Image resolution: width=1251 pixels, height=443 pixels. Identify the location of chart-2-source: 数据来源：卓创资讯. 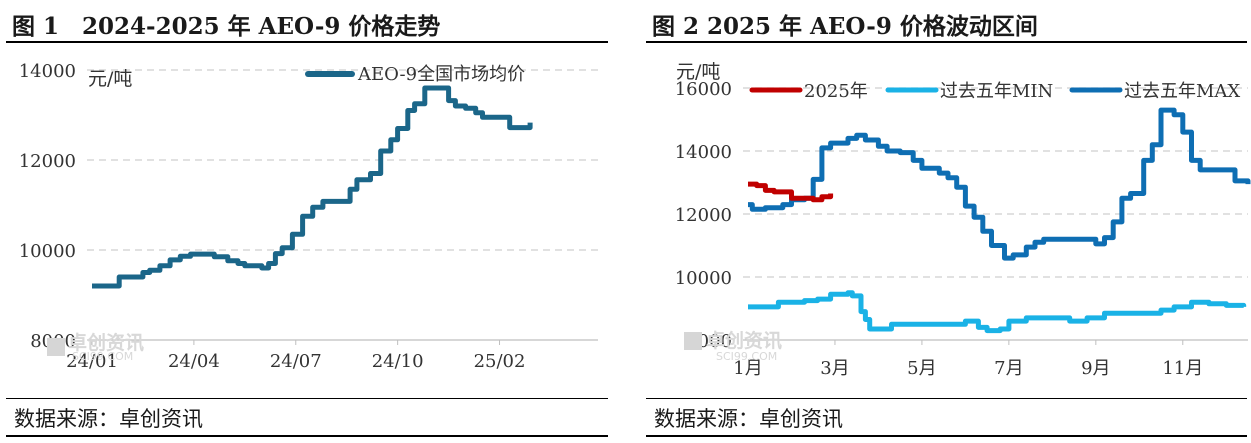
(748, 419).